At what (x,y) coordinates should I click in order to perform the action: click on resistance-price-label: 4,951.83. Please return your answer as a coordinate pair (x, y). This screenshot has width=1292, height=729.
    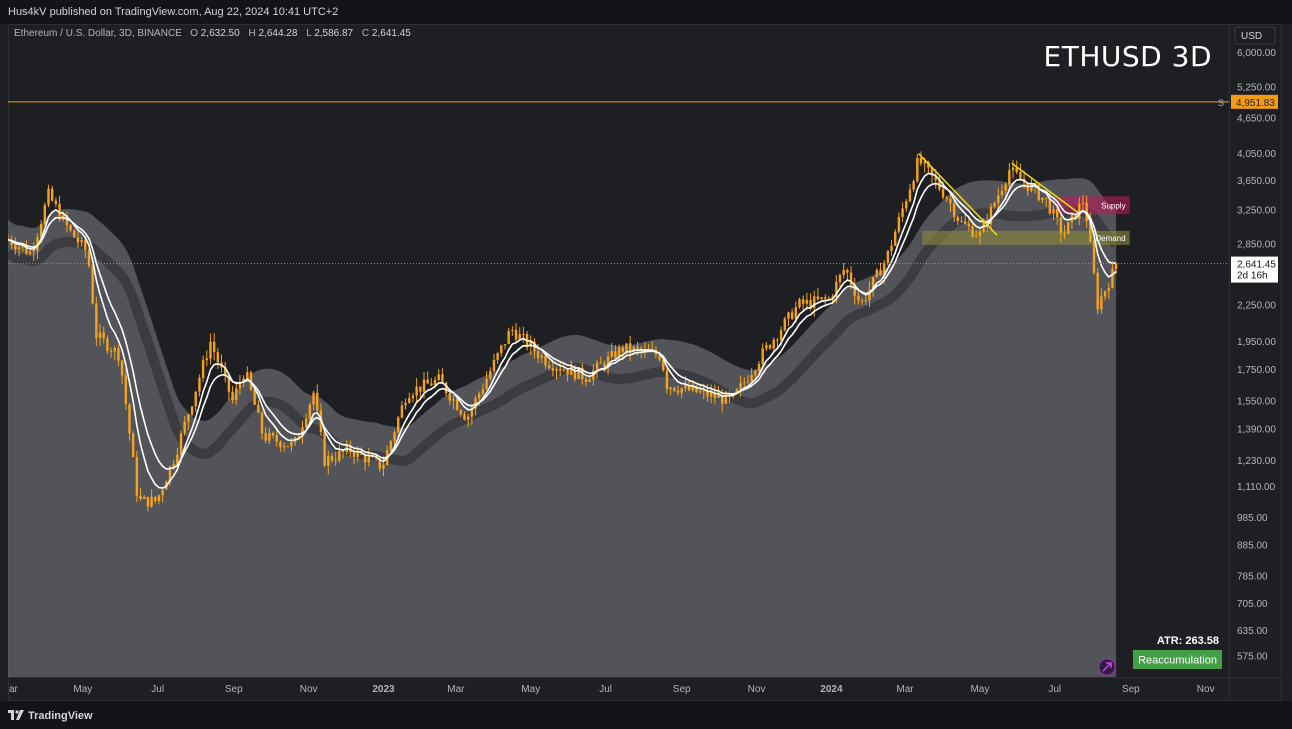
    Looking at the image, I should click on (1255, 103).